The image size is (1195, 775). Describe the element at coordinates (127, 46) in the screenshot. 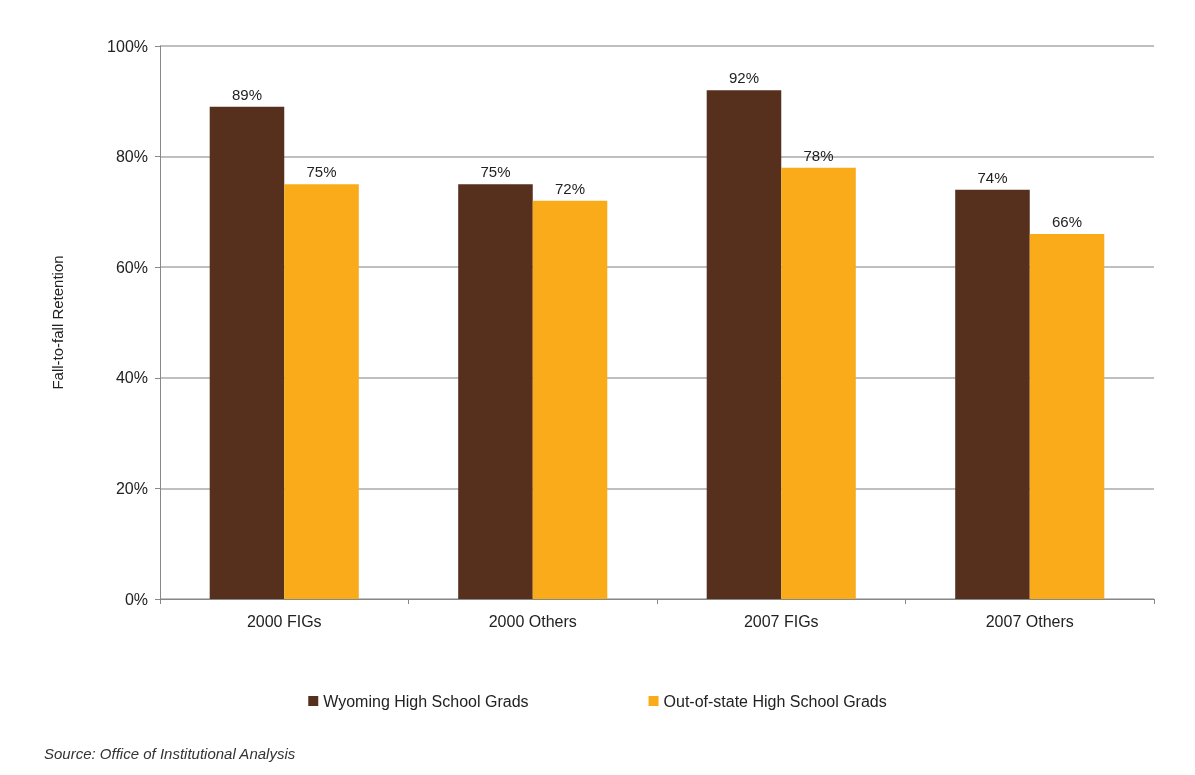

I see `y-tick-label: 100%` at that location.